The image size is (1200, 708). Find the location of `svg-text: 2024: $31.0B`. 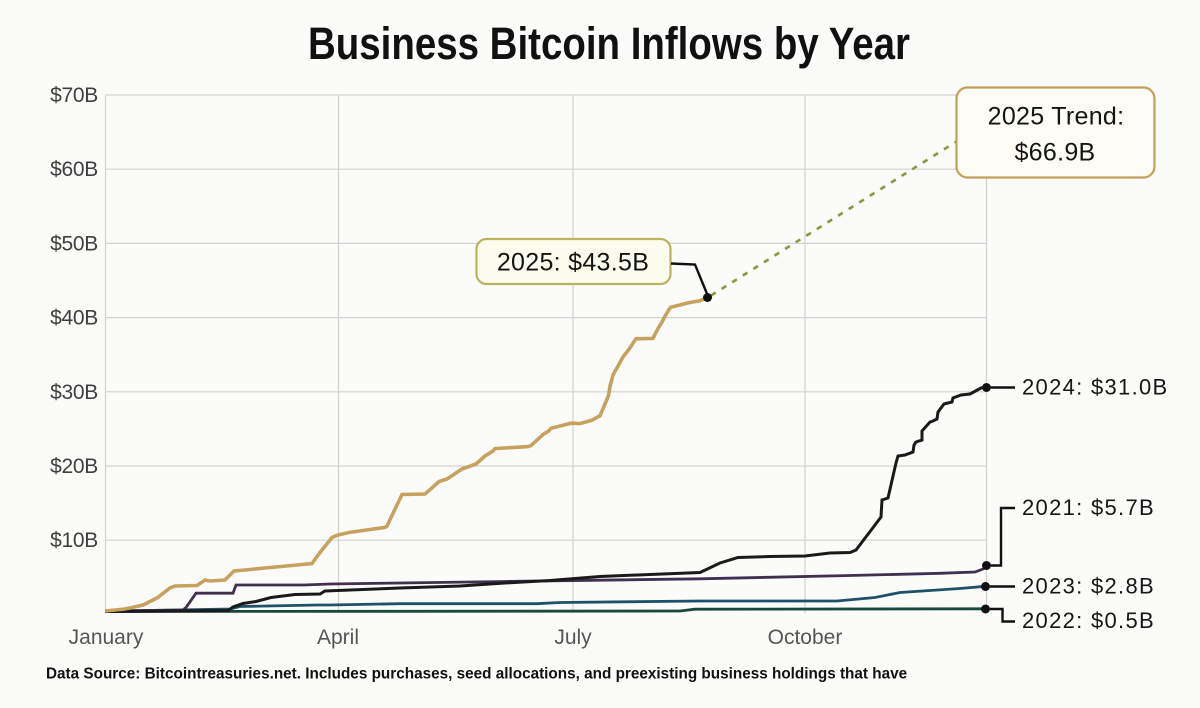

svg-text: 2024: $31.0B is located at coordinates (1095, 387).